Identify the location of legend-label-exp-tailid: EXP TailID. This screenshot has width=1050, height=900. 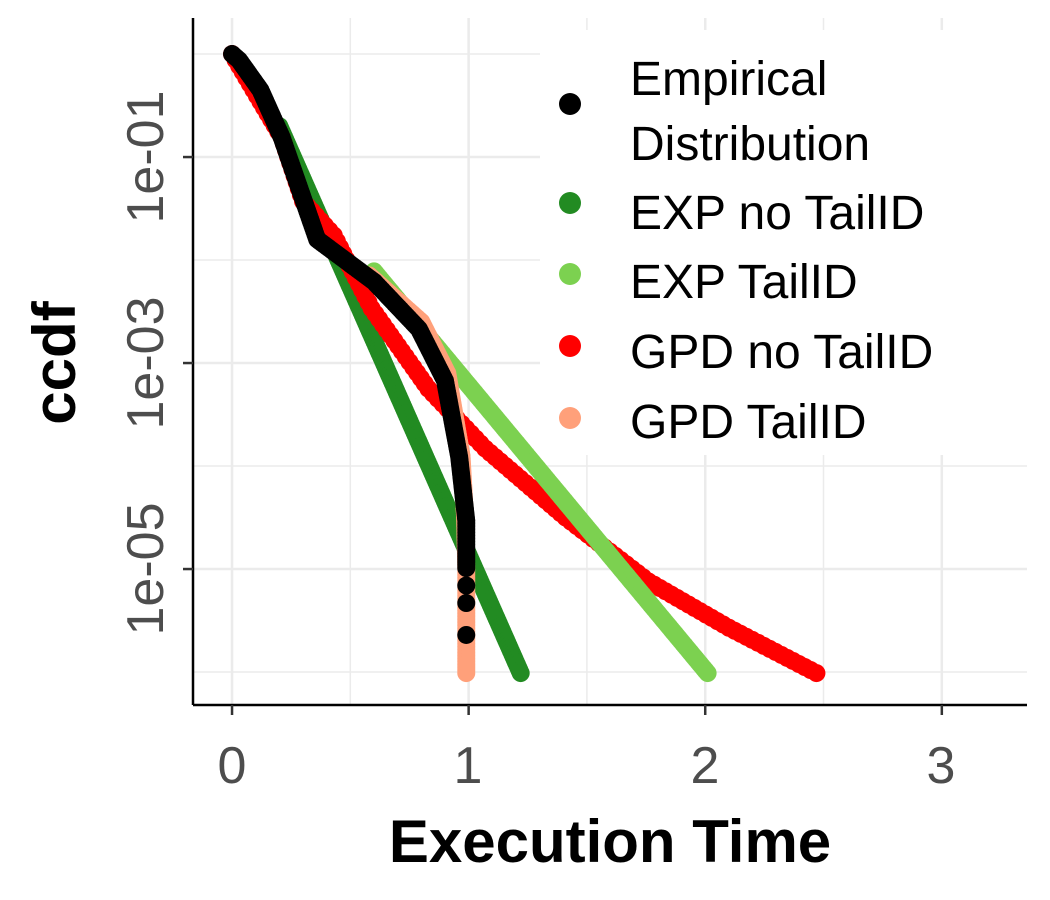
(744, 282).